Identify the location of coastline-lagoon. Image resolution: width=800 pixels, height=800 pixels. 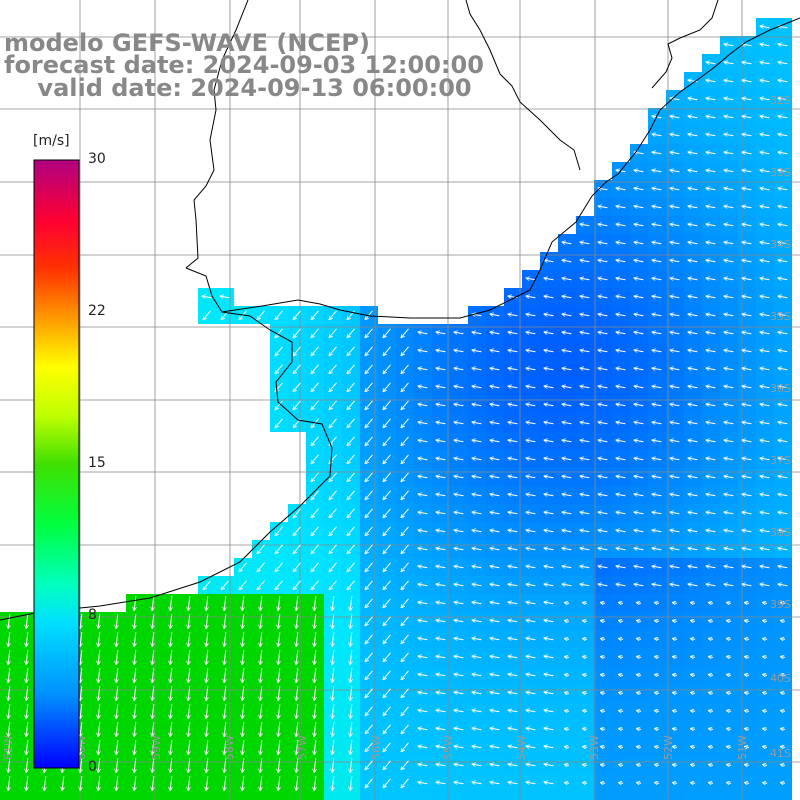
(523, 85).